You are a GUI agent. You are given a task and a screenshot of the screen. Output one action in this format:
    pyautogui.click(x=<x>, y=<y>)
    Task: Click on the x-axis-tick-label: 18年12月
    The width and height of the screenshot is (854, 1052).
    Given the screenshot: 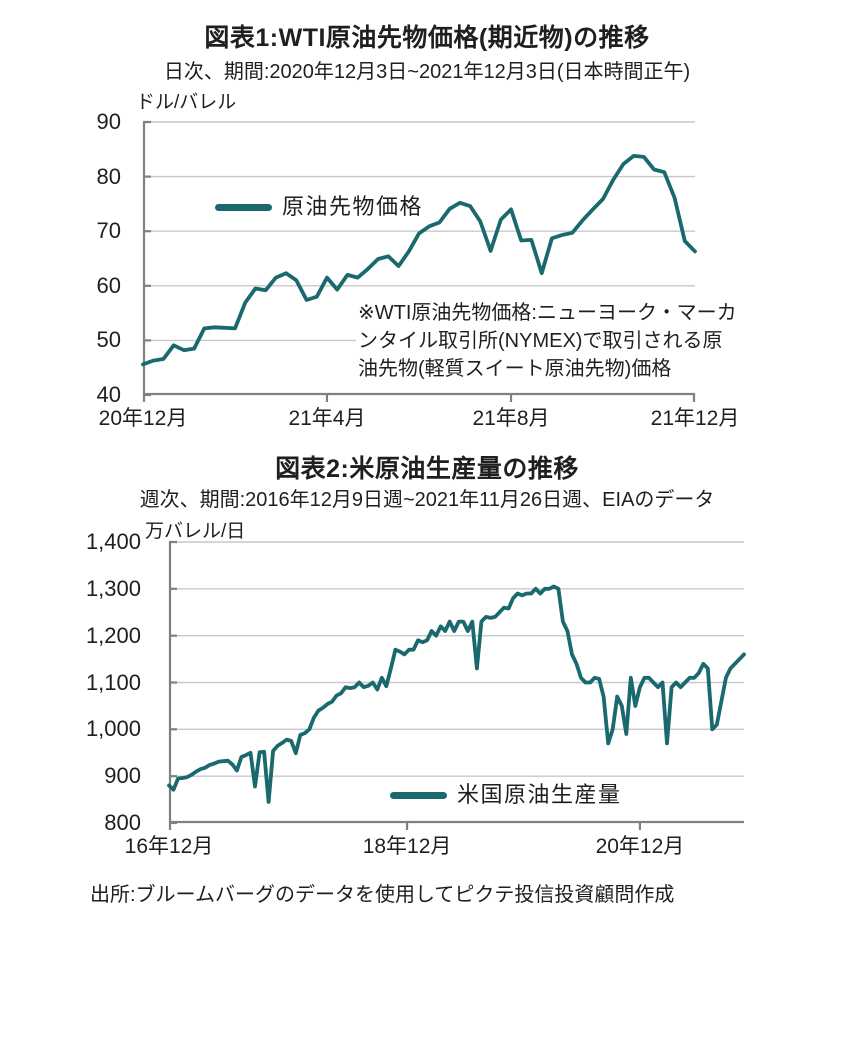 What is the action you would take?
    pyautogui.click(x=407, y=846)
    